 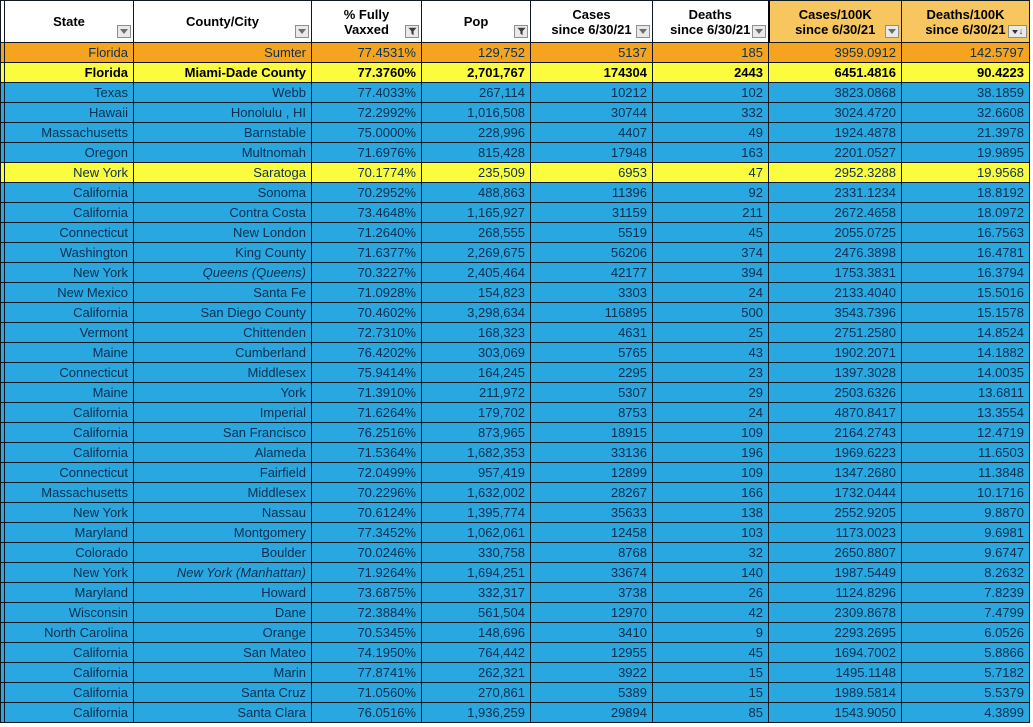 I want to click on cell-cases: 28267, so click(x=591, y=492).